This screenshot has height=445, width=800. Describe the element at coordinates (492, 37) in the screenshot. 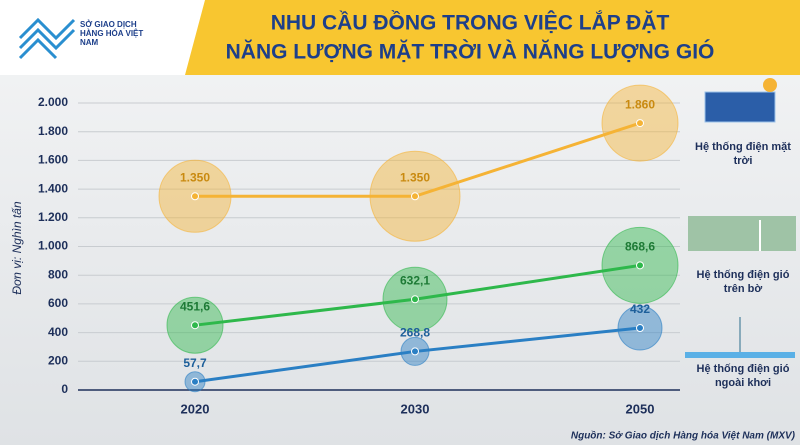

I see `title-band` at that location.